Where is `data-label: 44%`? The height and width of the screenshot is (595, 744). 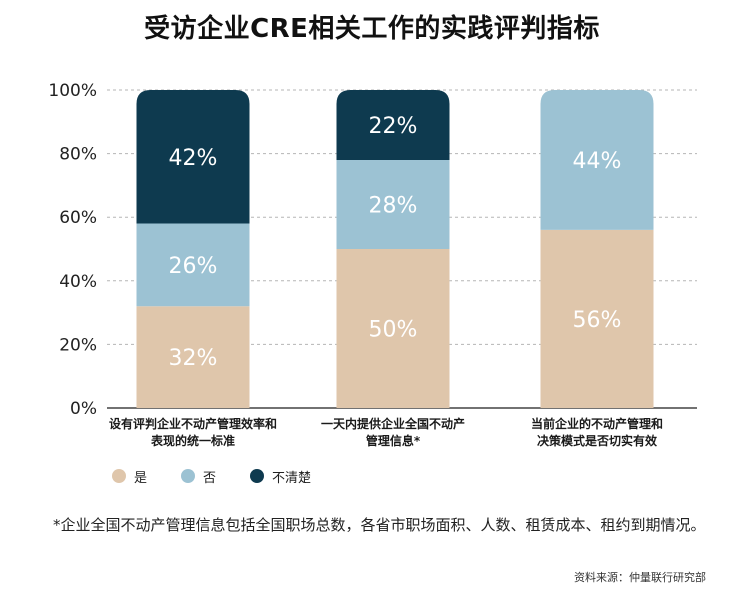
data-label: 44% is located at coordinates (597, 161).